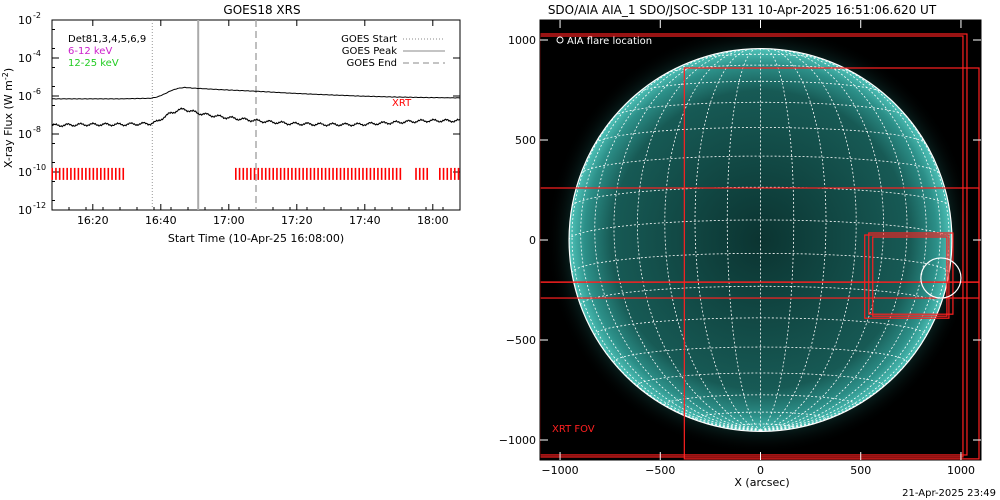 The height and width of the screenshot is (500, 1000). What do you see at coordinates (25, 20) in the screenshot?
I see `y-tick-label-5: 10` at bounding box center [25, 20].